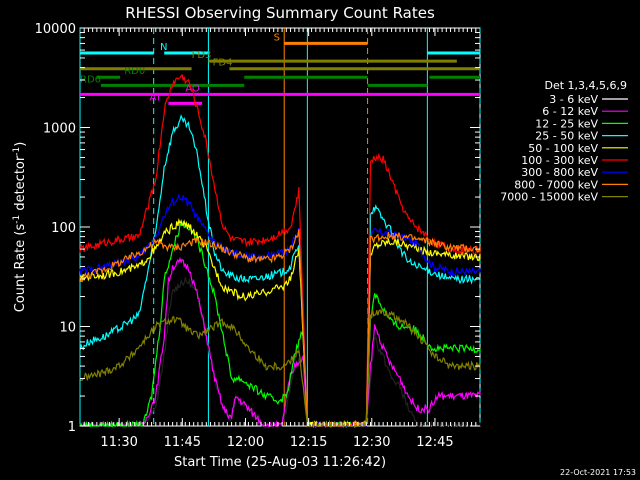 The width and height of the screenshot is (640, 480). What do you see at coordinates (63, 228) in the screenshot?
I see `y-tick-label: 100` at bounding box center [63, 228].